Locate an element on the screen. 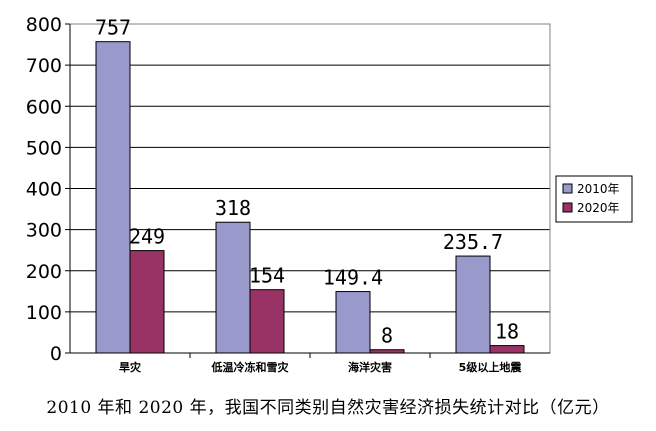 The image size is (656, 431). legend: 2010年 2020年 is located at coordinates (594, 199).